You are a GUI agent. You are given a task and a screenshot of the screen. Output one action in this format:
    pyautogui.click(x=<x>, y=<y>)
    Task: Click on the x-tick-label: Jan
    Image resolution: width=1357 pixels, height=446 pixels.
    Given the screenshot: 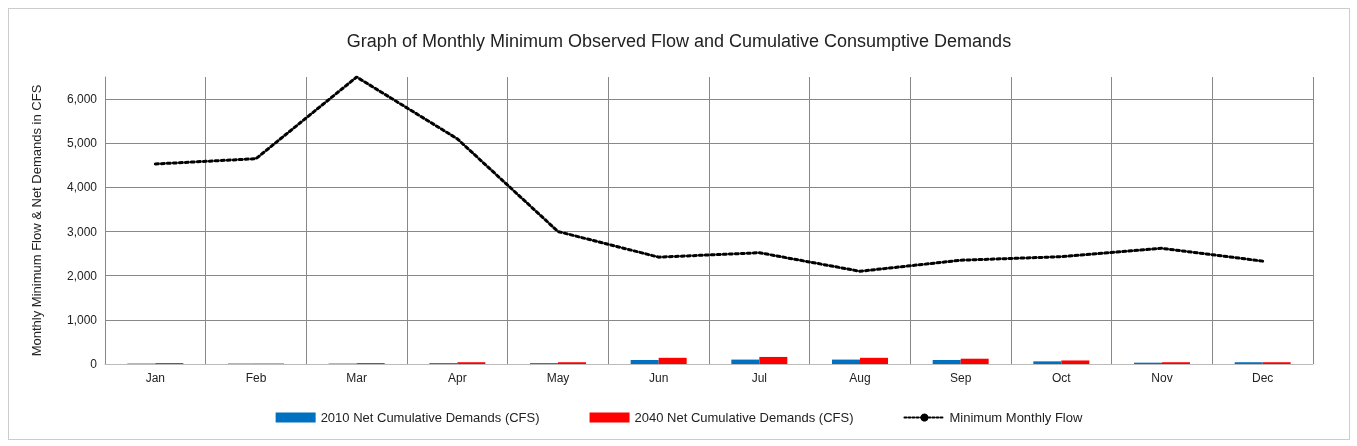 What is the action you would take?
    pyautogui.click(x=155, y=378)
    